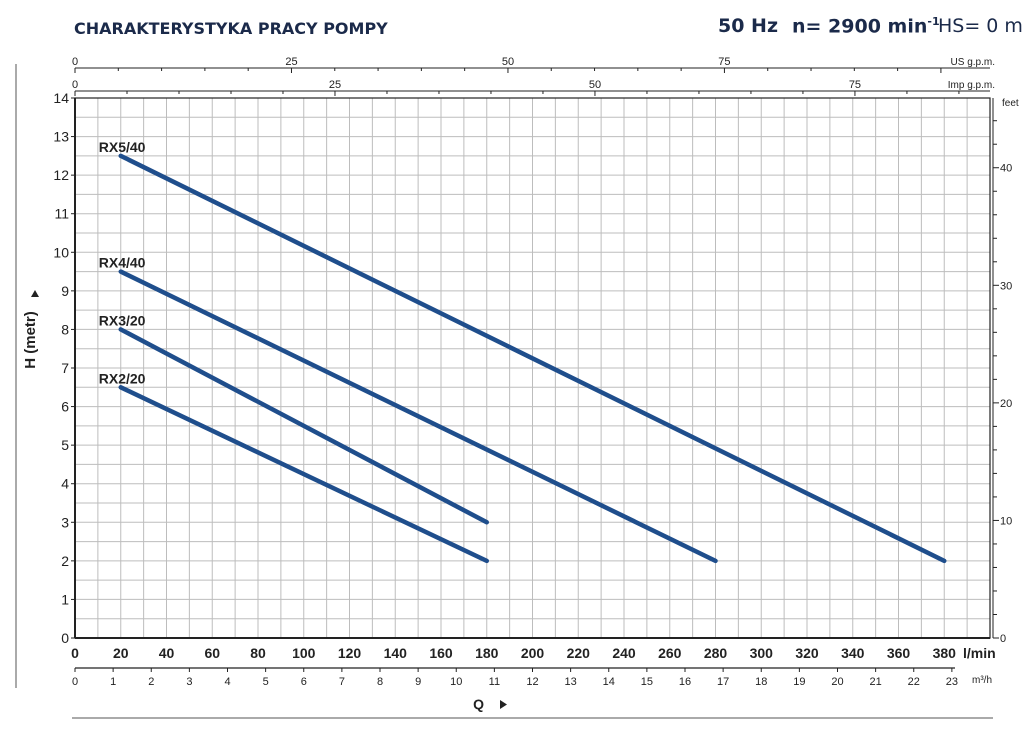 The height and width of the screenshot is (752, 1034). What do you see at coordinates (61, 98) in the screenshot?
I see `y-tick-label: 14` at bounding box center [61, 98].